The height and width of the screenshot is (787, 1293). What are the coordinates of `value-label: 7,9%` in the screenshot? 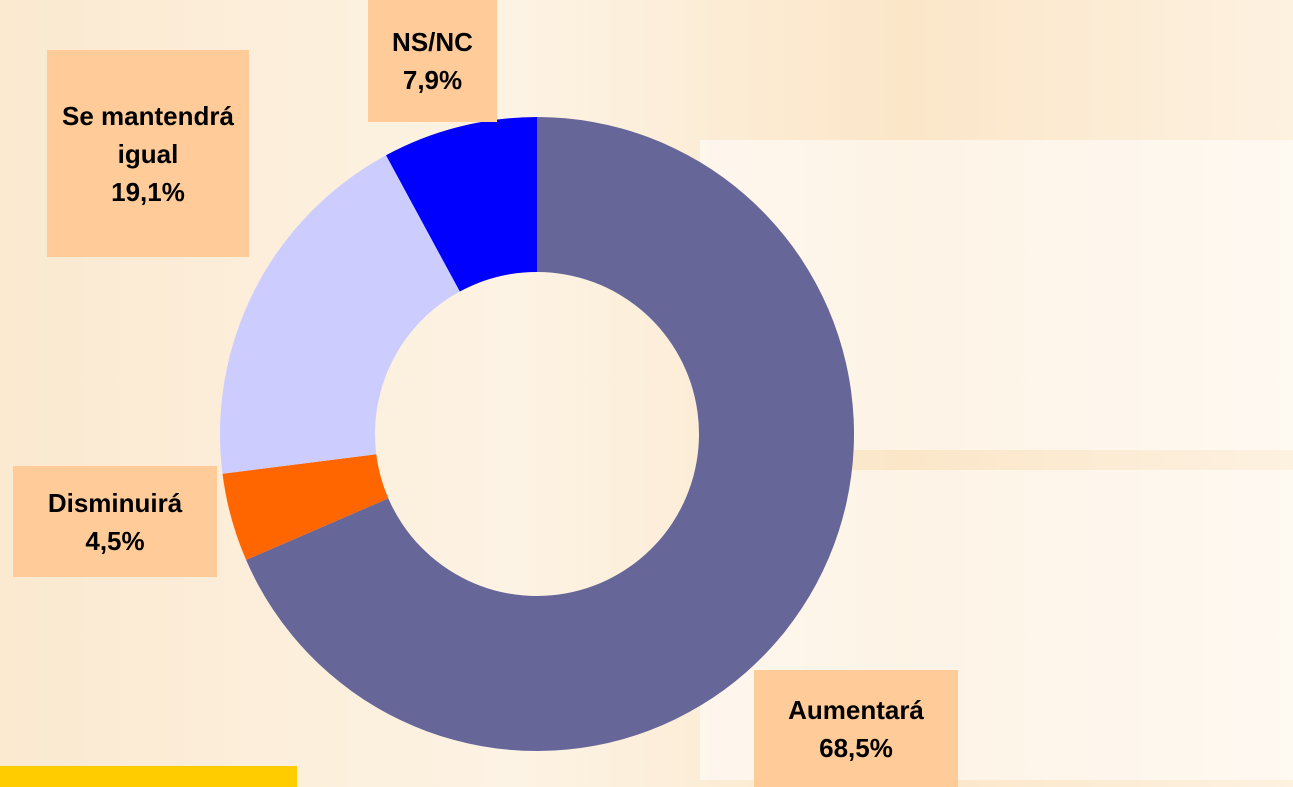 It's located at (432, 80).